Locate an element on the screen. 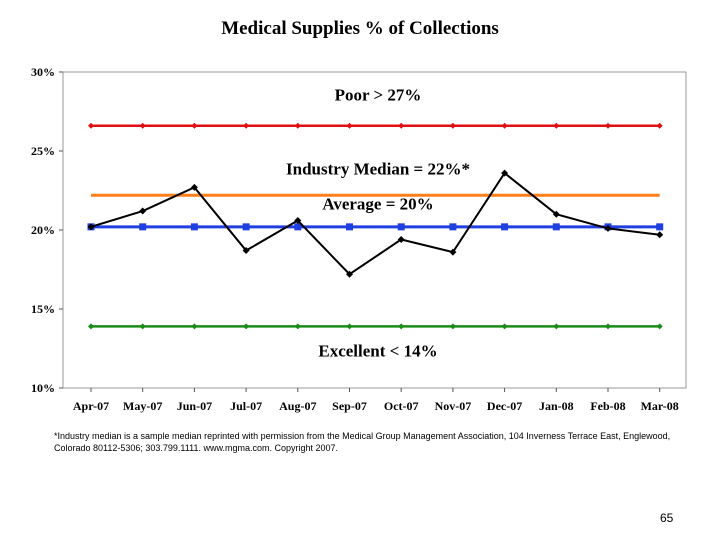  y-tick-label: 15% is located at coordinates (43, 309).